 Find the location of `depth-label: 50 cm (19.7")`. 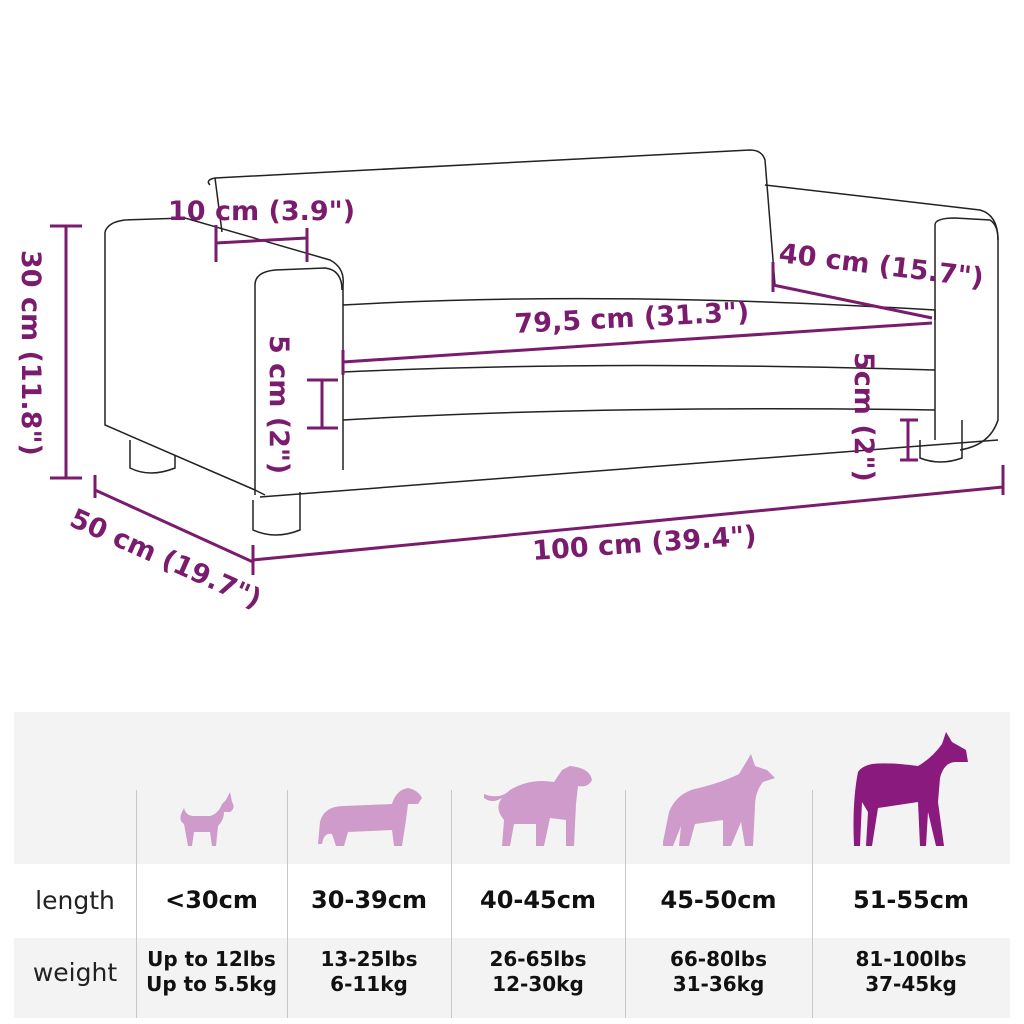

depth-label: 50 cm (19.7") is located at coordinates (165, 559).